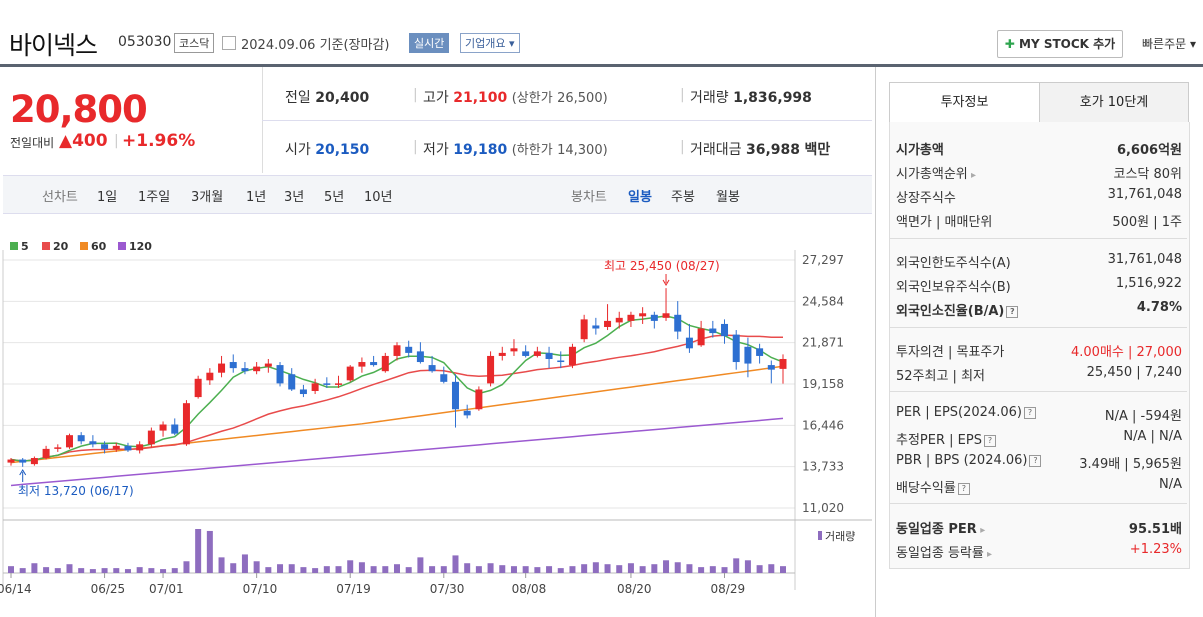 The width and height of the screenshot is (1203, 617). I want to click on change-percent: +1.96%, so click(159, 141).